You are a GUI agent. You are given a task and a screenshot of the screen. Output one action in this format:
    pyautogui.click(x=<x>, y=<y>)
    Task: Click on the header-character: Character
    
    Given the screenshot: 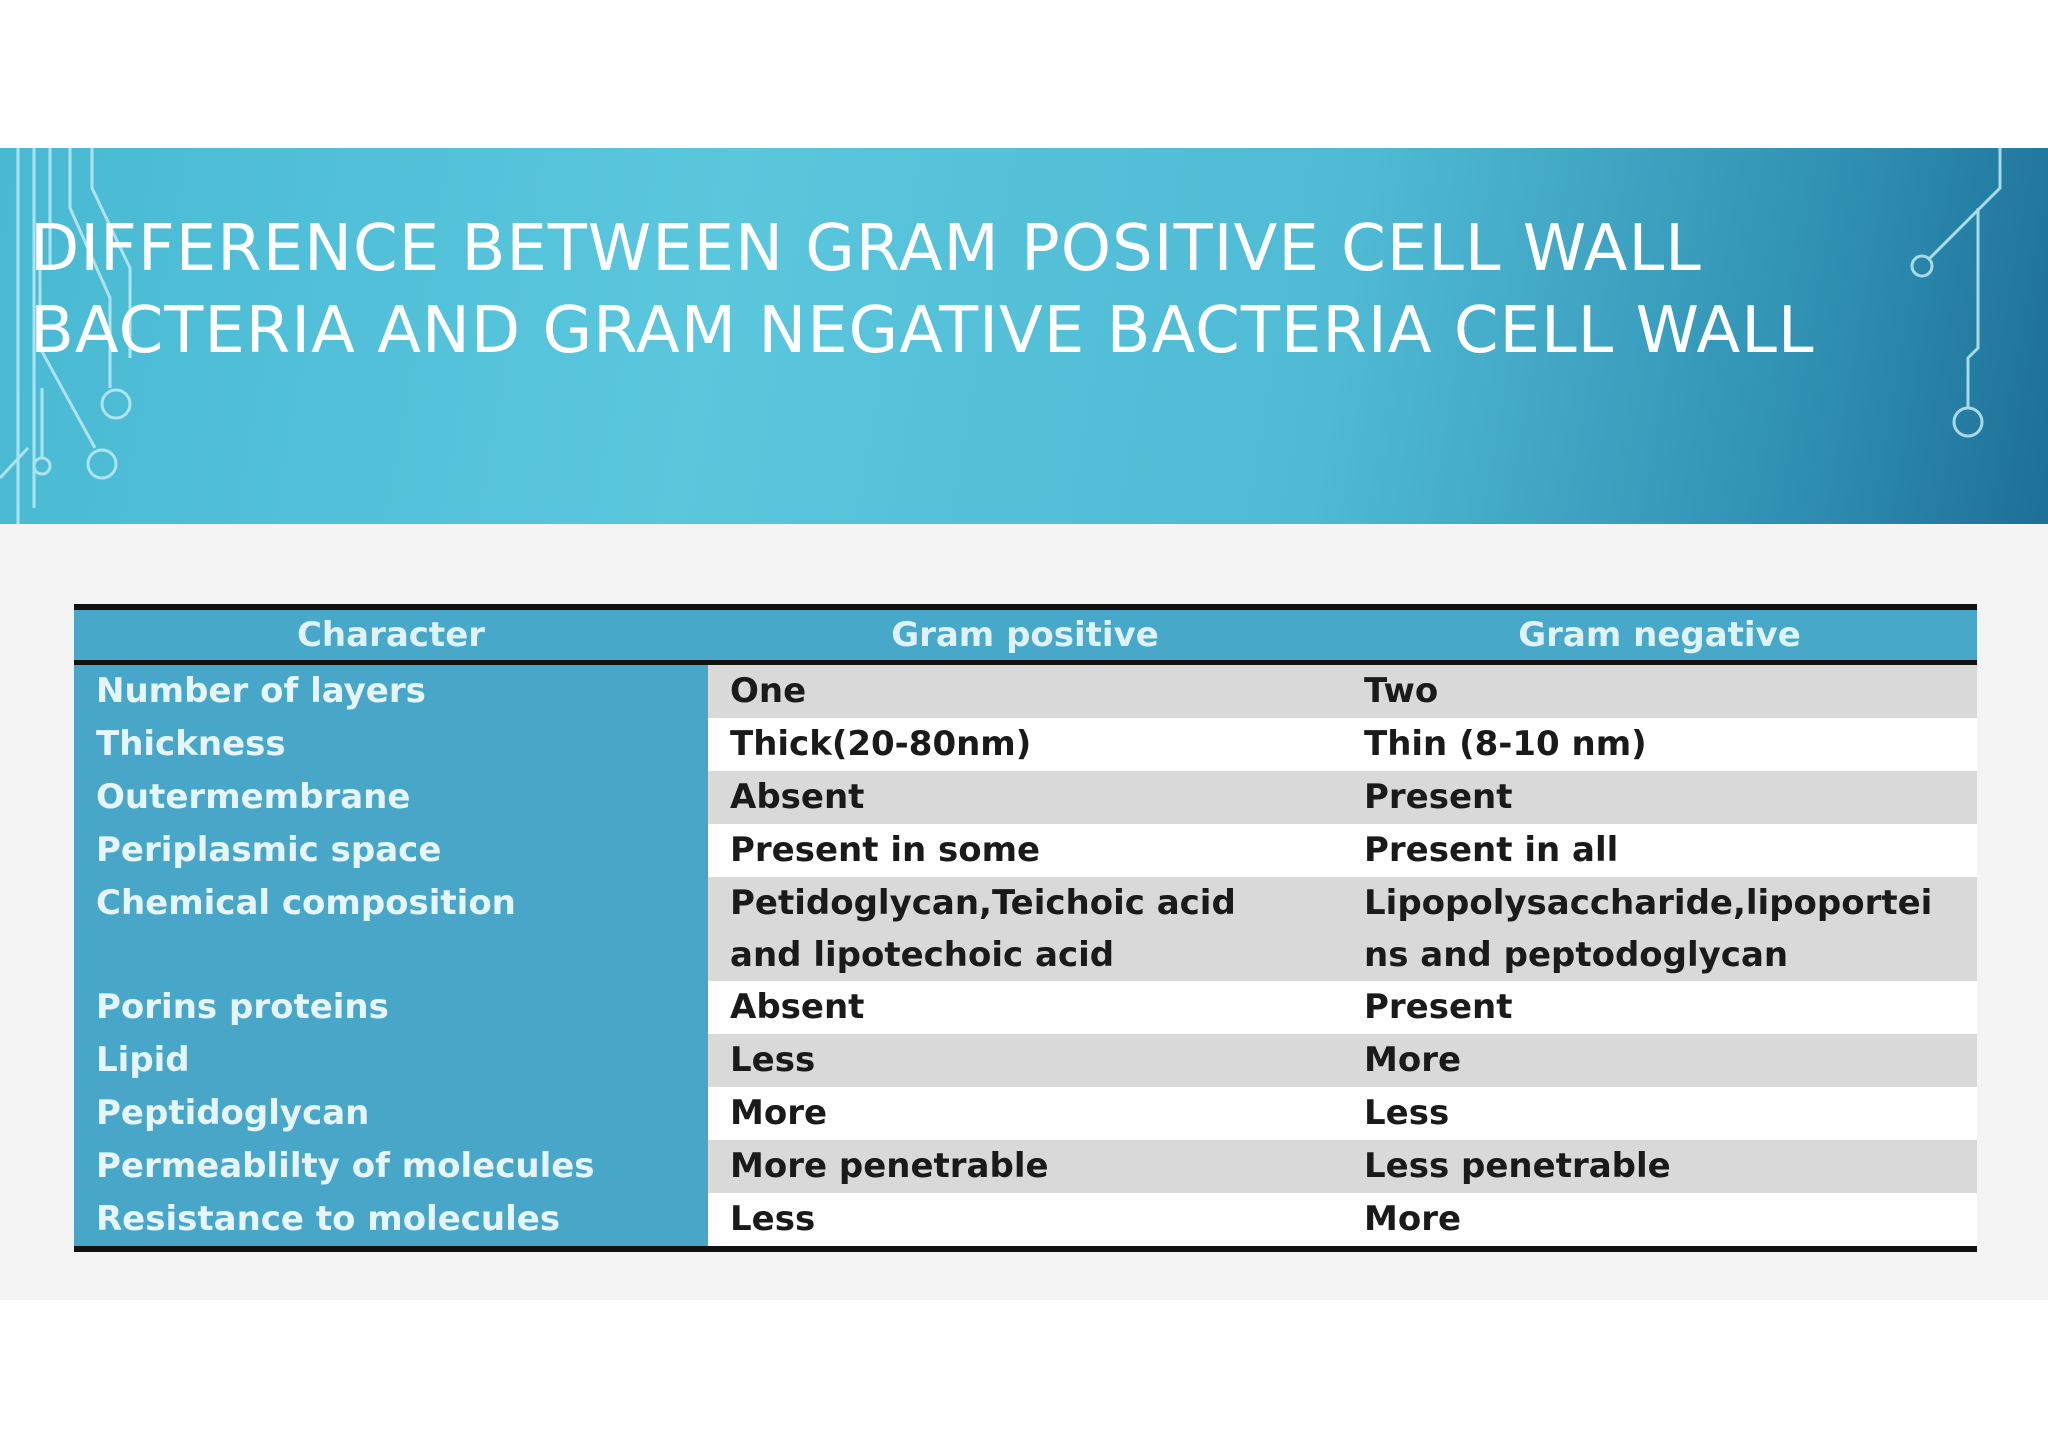 What is the action you would take?
    pyautogui.click(x=391, y=636)
    